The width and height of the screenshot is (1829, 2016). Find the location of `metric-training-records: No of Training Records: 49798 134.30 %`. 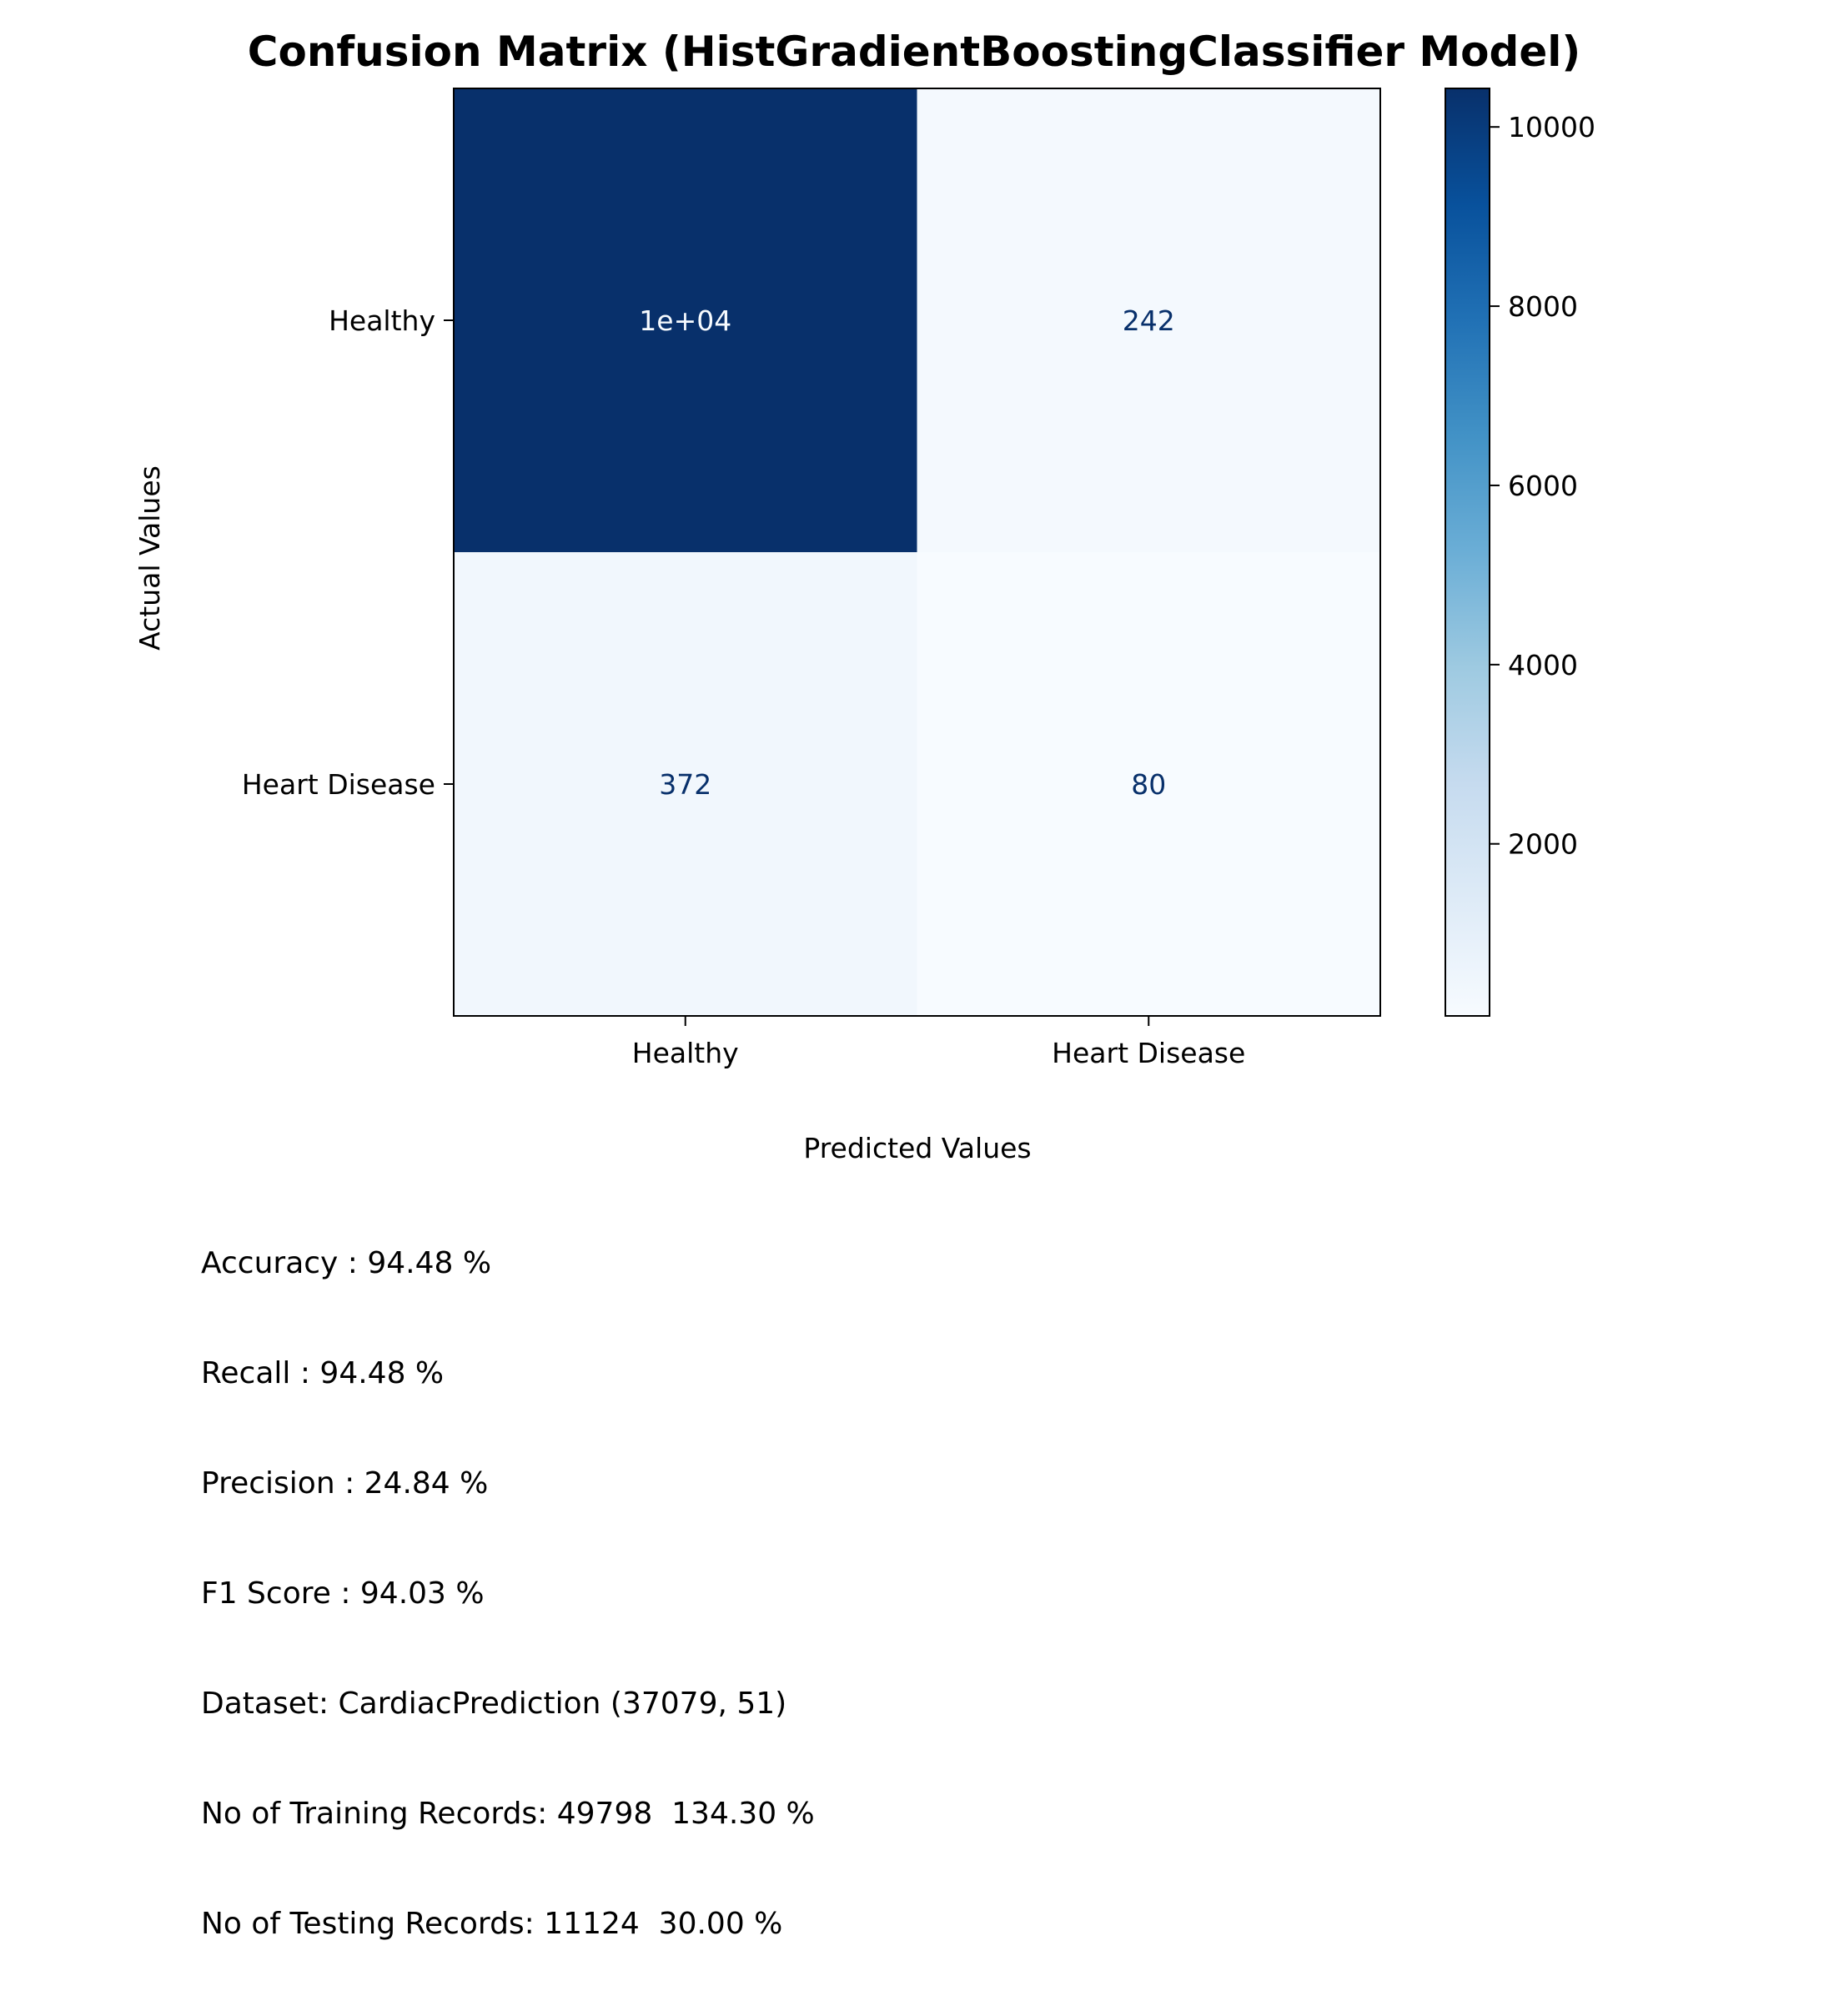

metric-training-records: No of Training Records: 49798 134.30 % is located at coordinates (508, 1814).